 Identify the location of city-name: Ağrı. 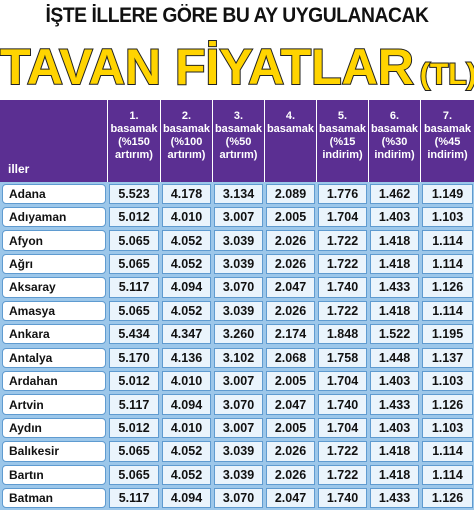
(54, 264).